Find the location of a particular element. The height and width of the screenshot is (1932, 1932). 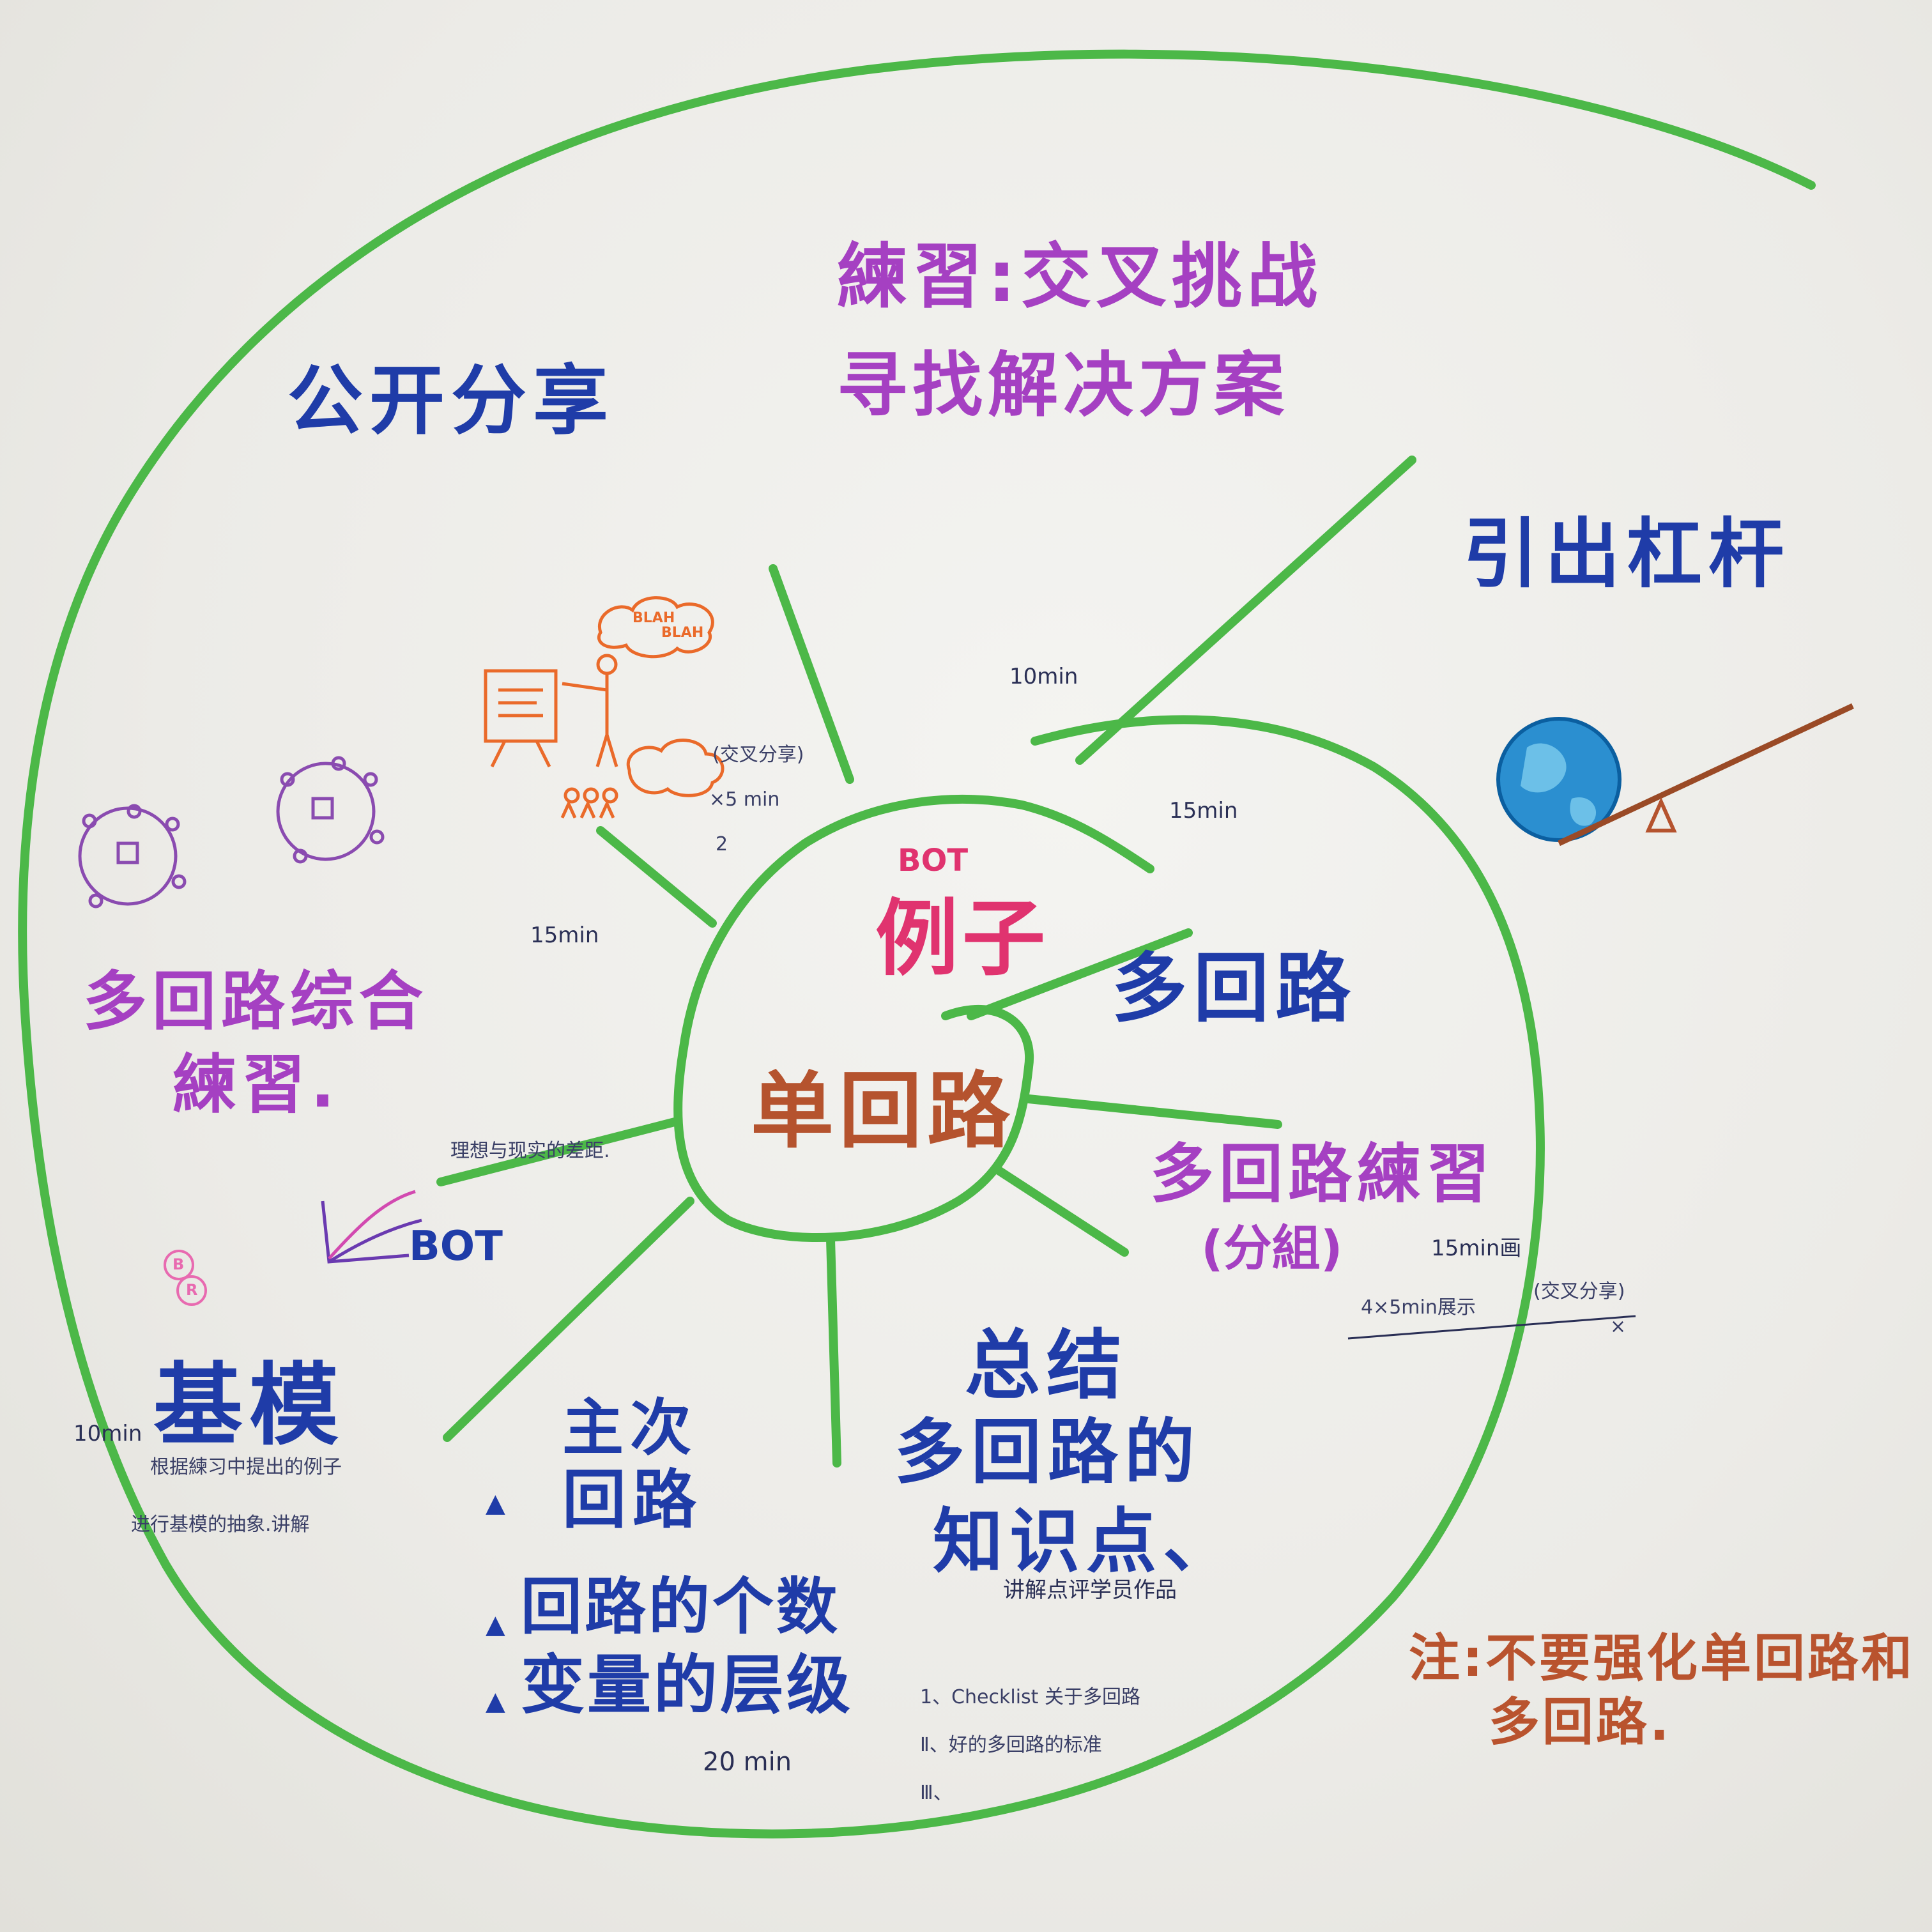

spoke-lowerleft is located at coordinates (568, 1319).